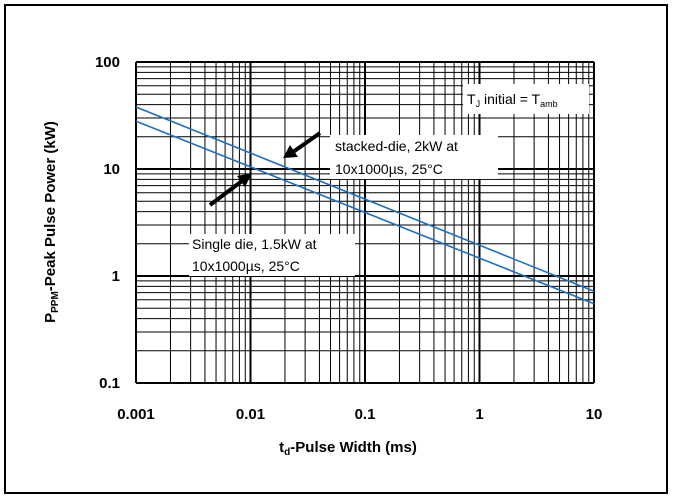 This screenshot has width=674, height=498. I want to click on x-tick-label: 10, so click(594, 414).